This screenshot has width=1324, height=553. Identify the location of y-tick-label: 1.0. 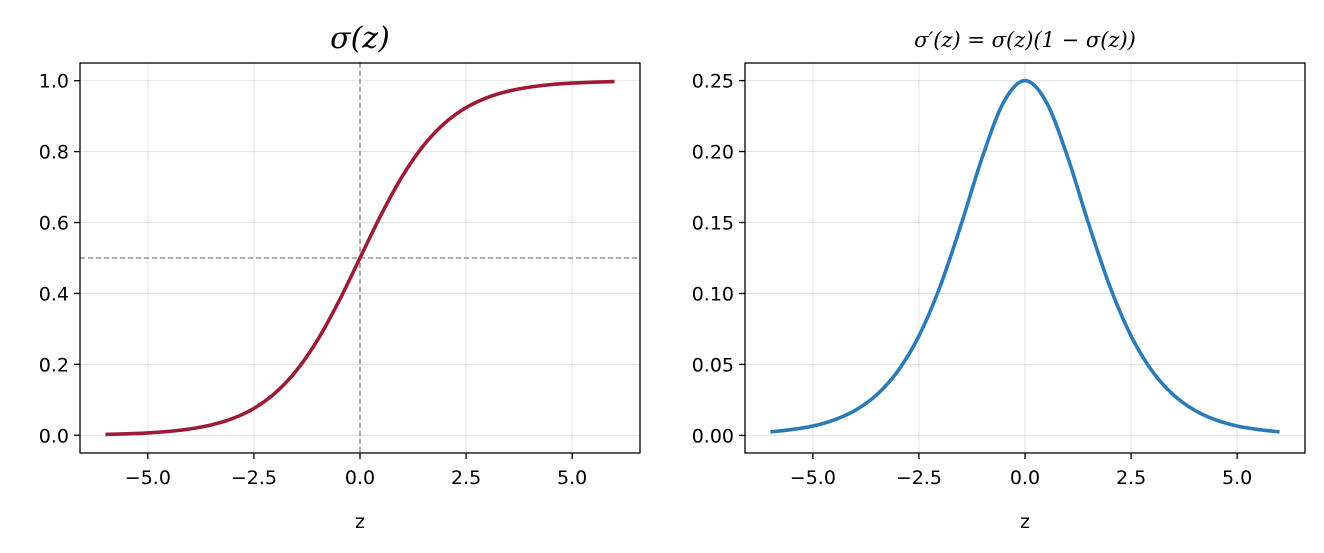
(54, 82).